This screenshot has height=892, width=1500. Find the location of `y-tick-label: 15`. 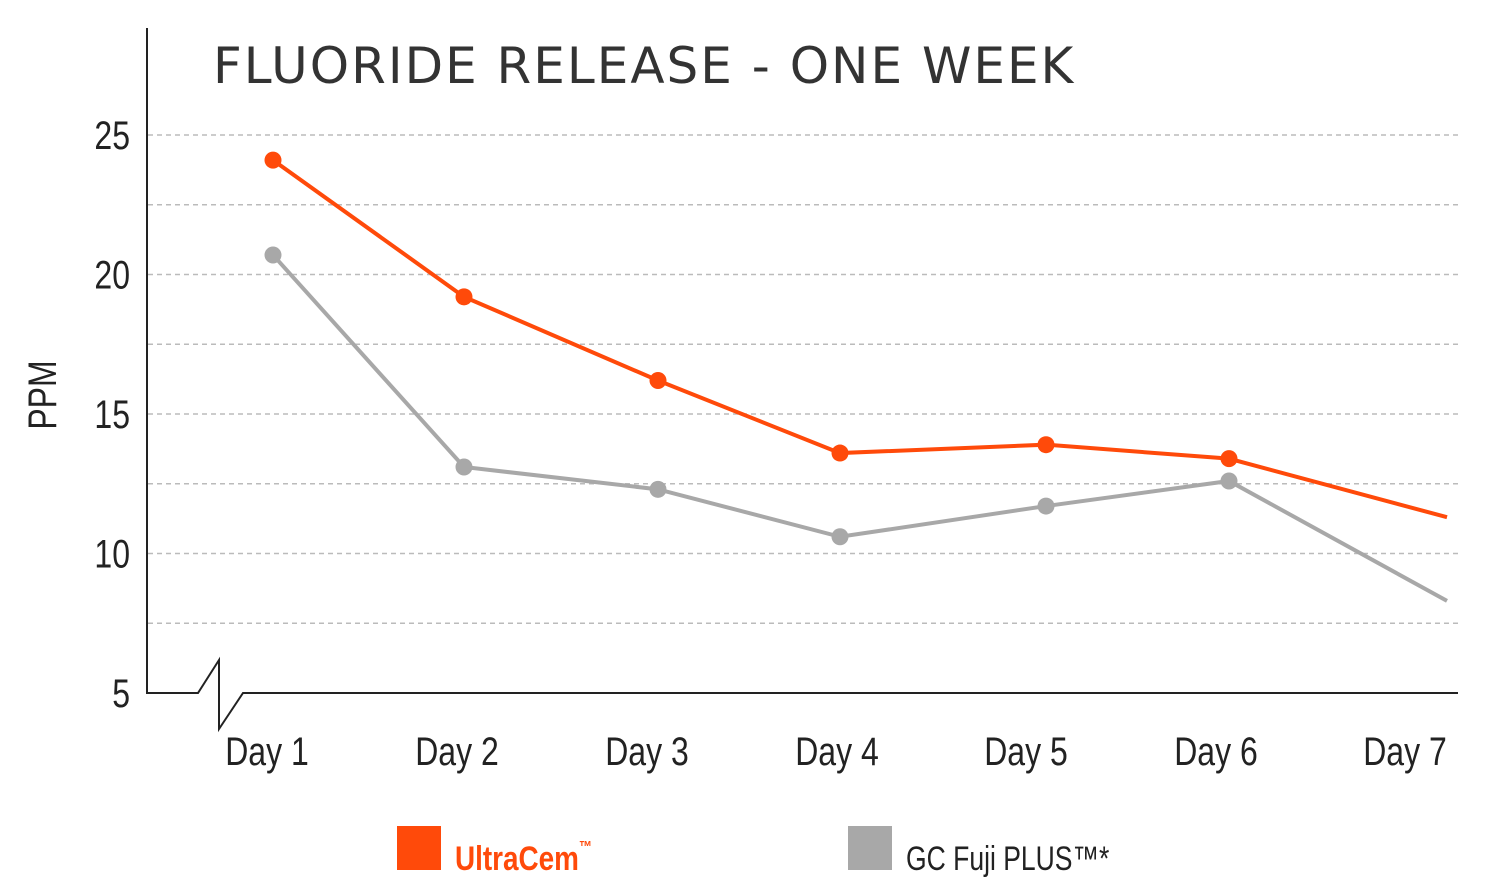

y-tick-label: 15 is located at coordinates (112, 414).